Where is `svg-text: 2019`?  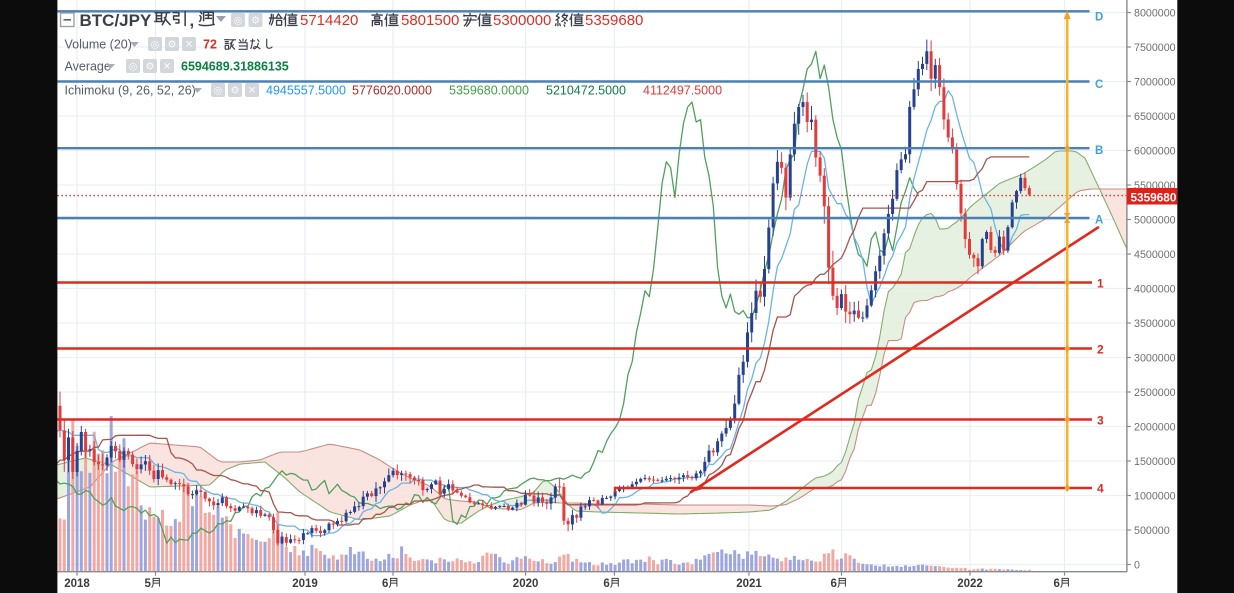
svg-text: 2019 is located at coordinates (305, 584).